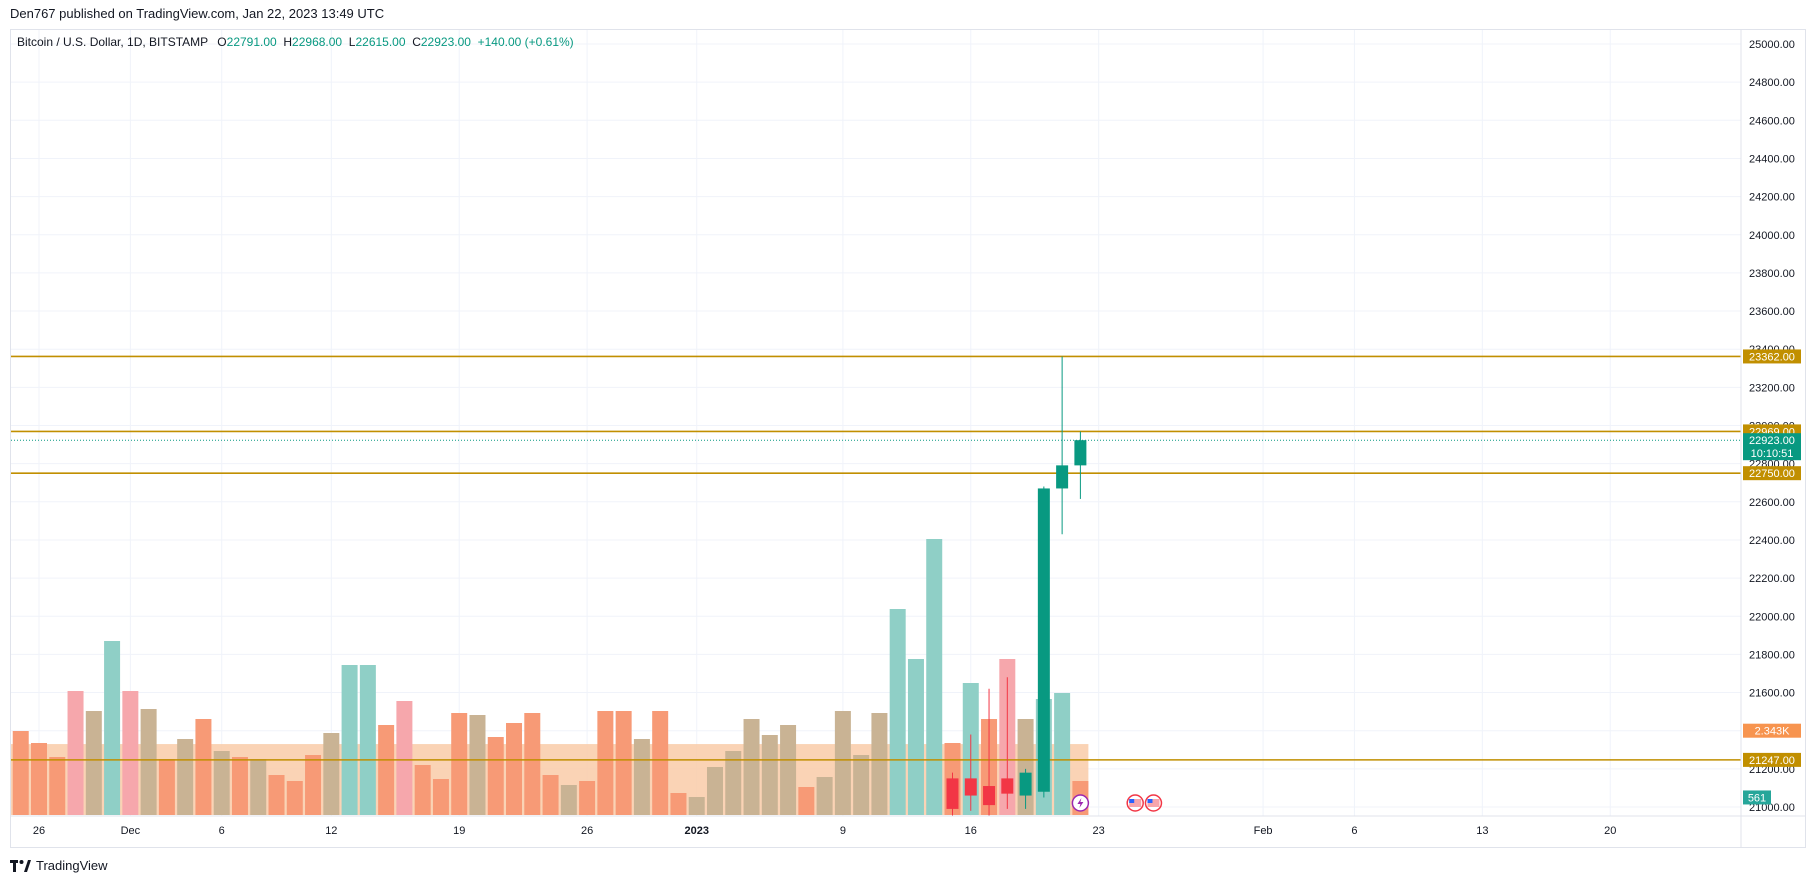  I want to click on price-tick-label: 24600.00, so click(1772, 121).